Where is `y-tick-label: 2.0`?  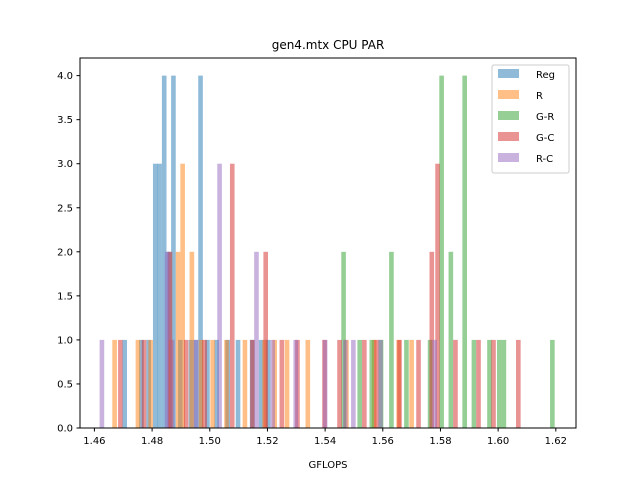 y-tick-label: 2.0 is located at coordinates (65, 252).